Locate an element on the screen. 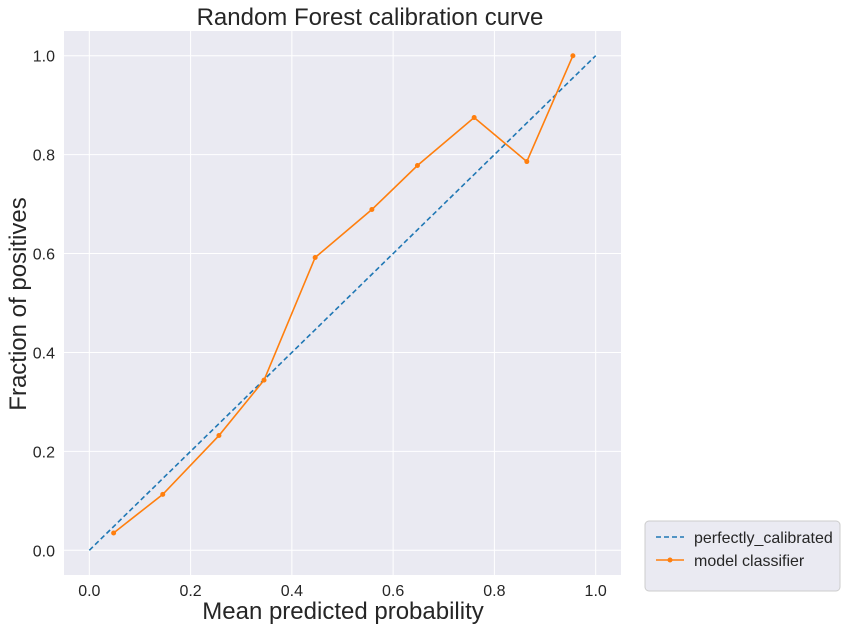 The width and height of the screenshot is (847, 630). y-tick-label: 0.2 is located at coordinates (44, 452).